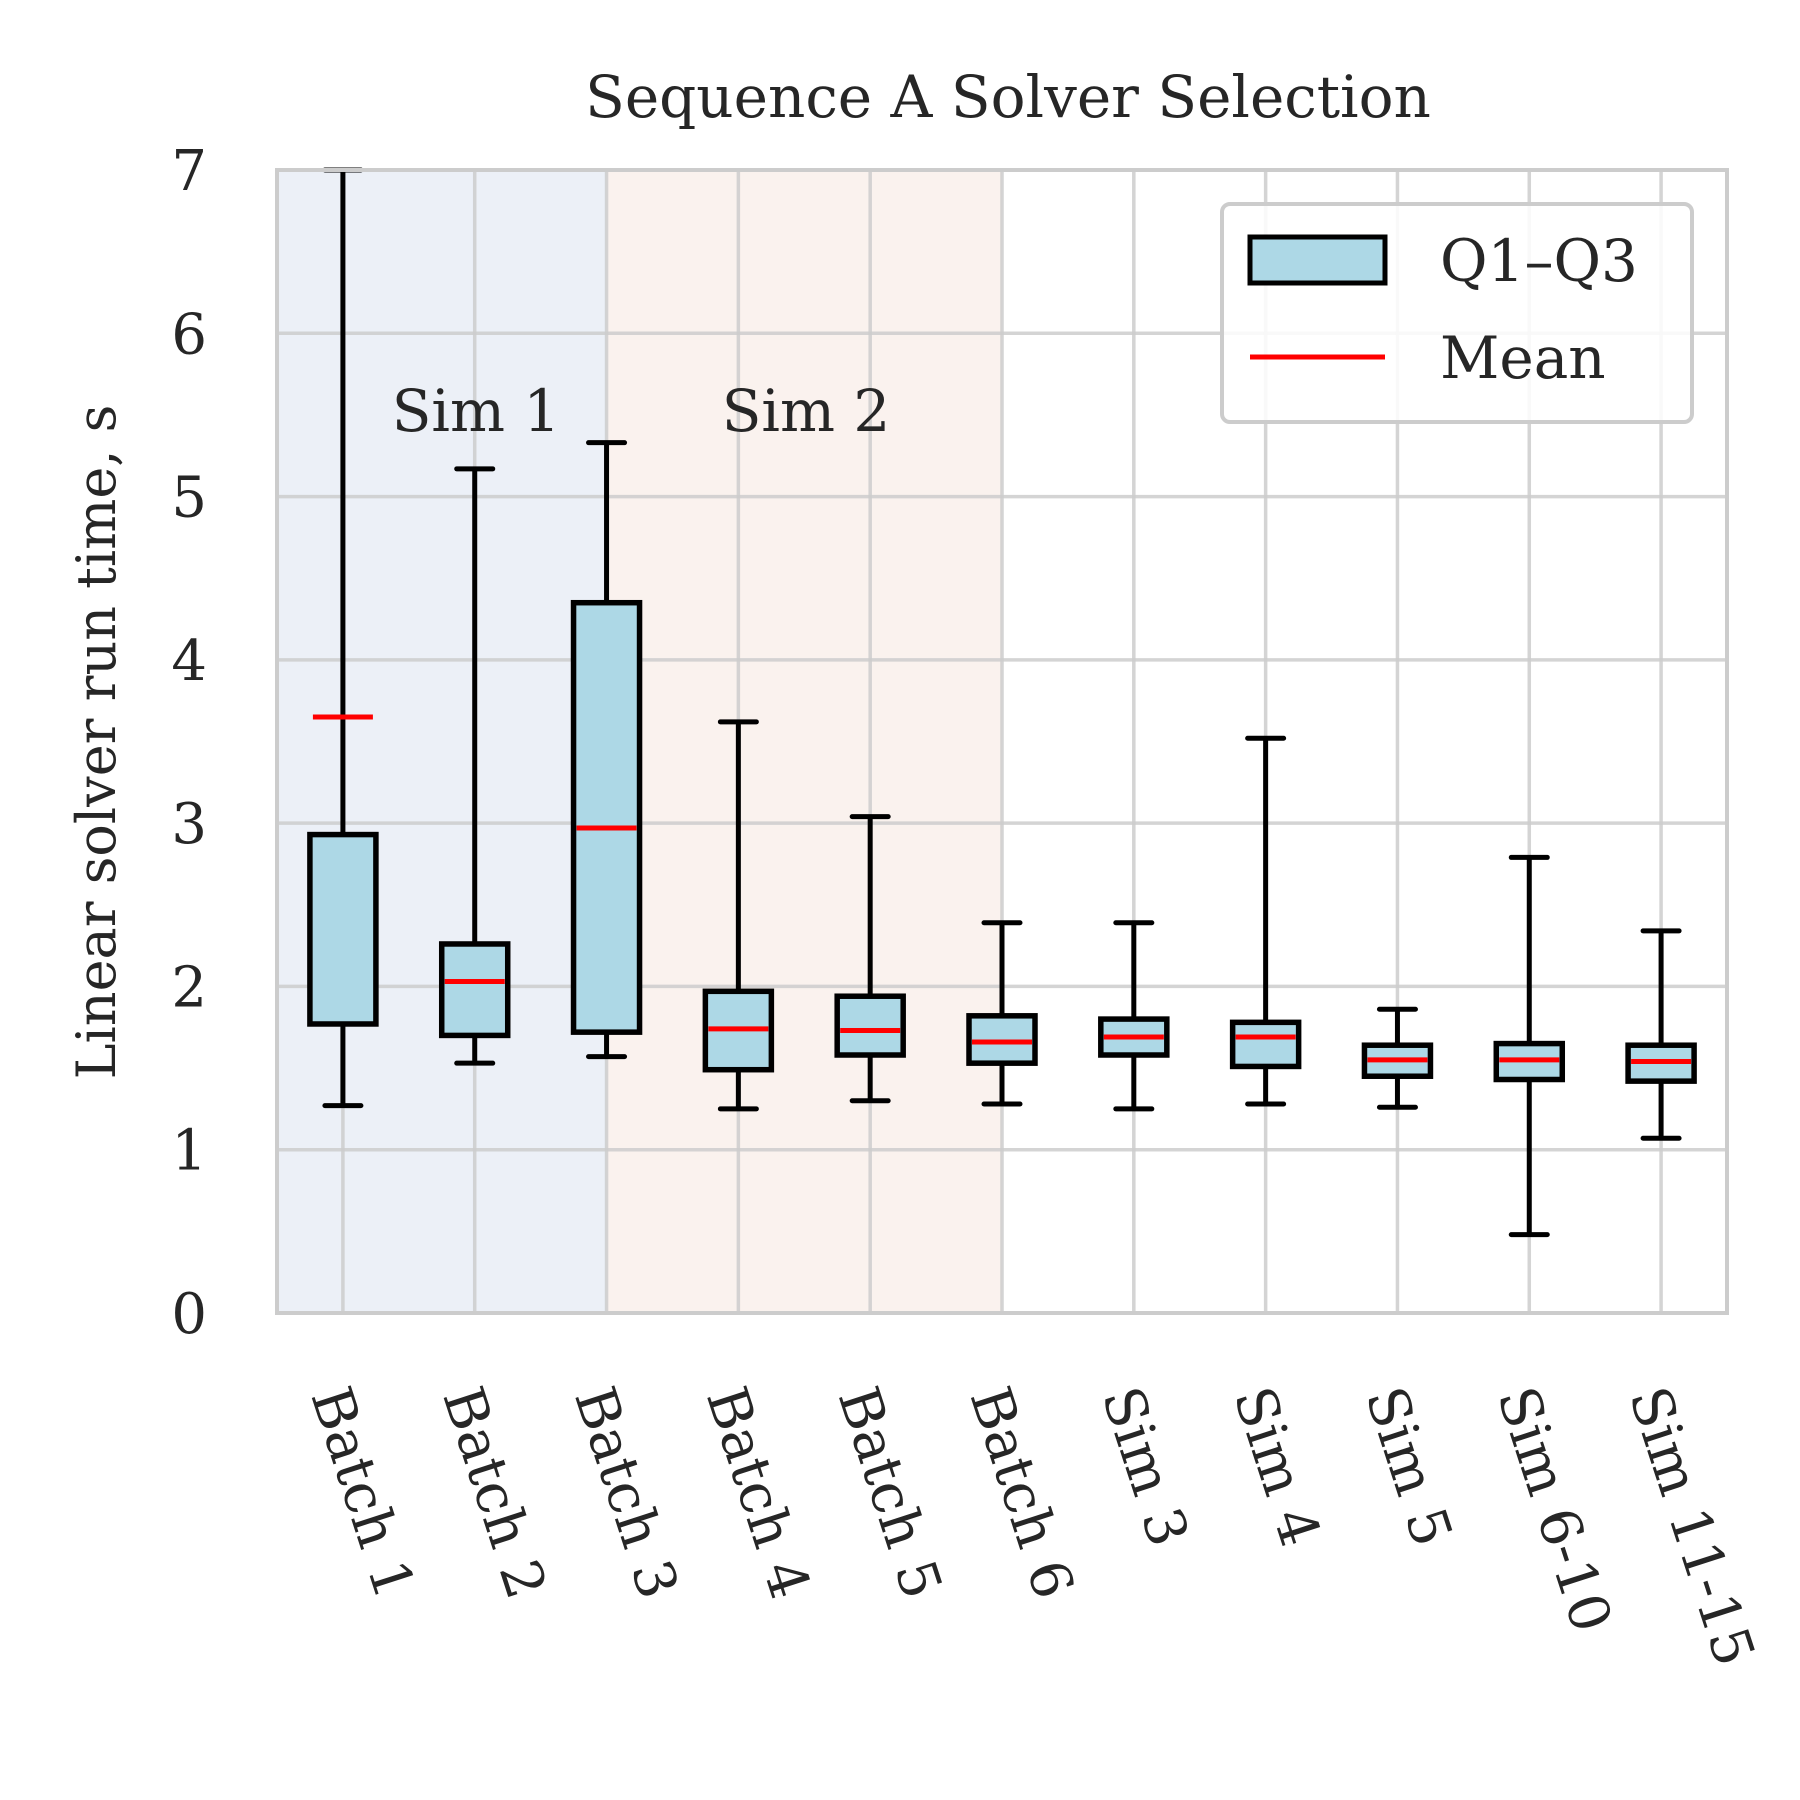 This screenshot has width=1800, height=1800. What do you see at coordinates (189, 1151) in the screenshot?
I see `y-tick-label-1: 1` at bounding box center [189, 1151].